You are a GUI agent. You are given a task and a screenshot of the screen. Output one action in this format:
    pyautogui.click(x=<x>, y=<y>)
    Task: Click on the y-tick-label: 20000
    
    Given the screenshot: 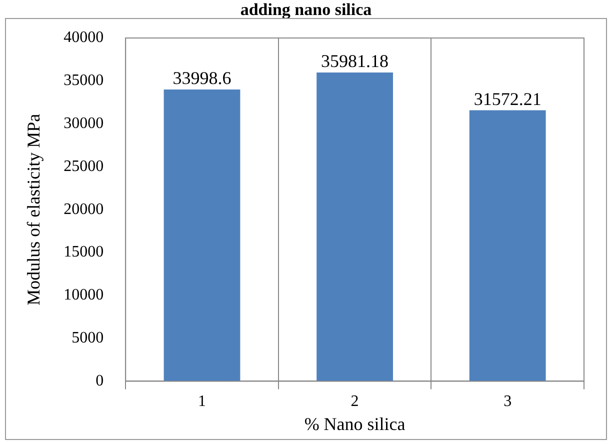 What is the action you would take?
    pyautogui.click(x=84, y=209)
    